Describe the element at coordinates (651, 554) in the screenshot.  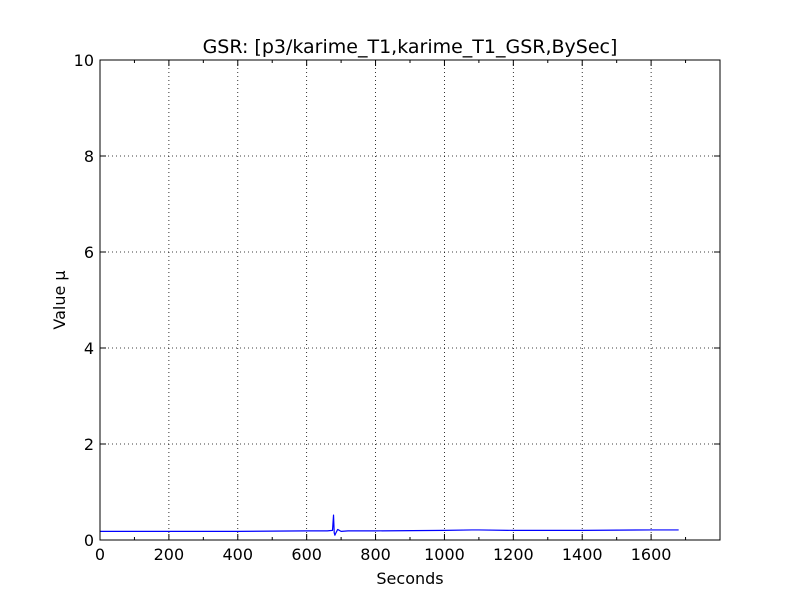
I see `x-tick-label: 1600` at that location.